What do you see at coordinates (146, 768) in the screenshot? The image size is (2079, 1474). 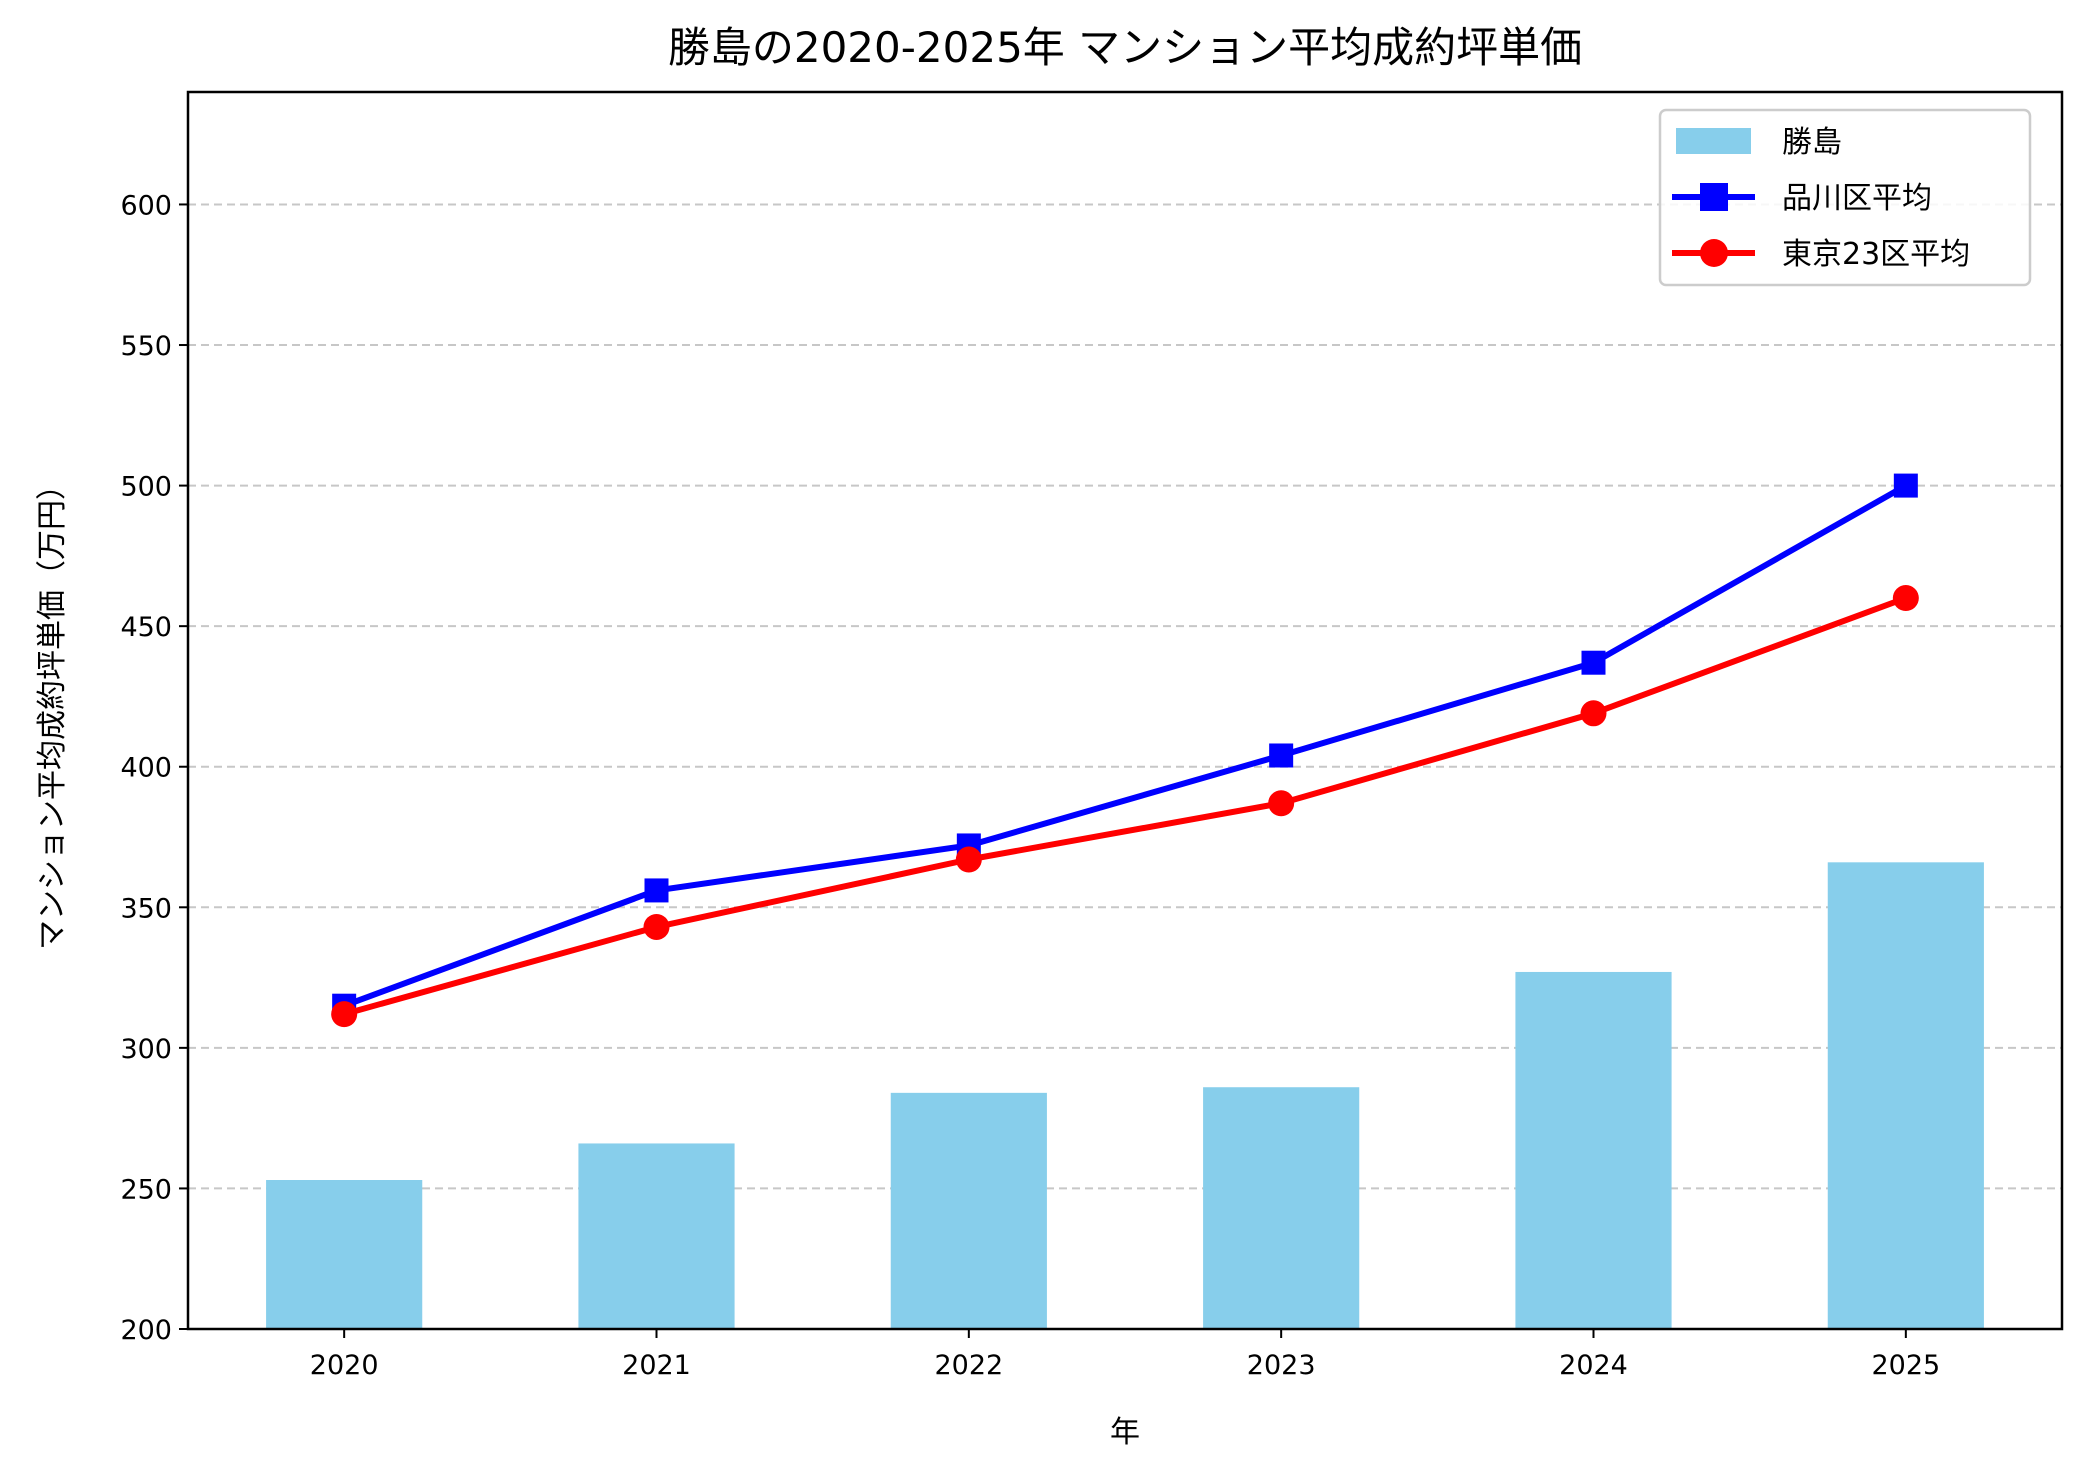 I see `y-tick-label: 400` at bounding box center [146, 768].